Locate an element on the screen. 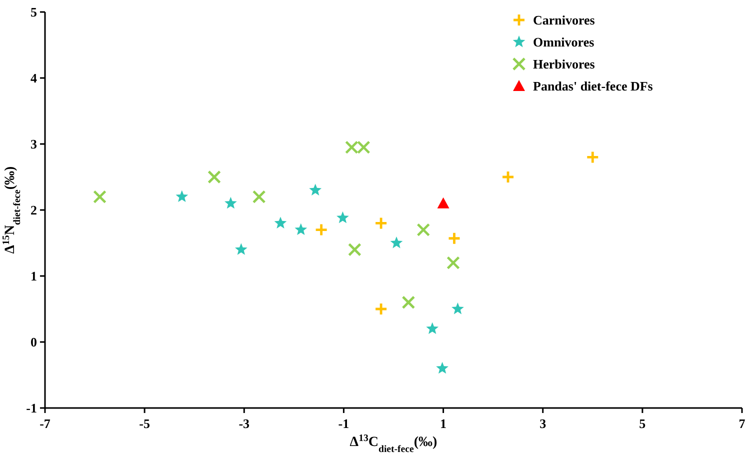 This screenshot has height=458, width=751. x-tick-label: -1 is located at coordinates (344, 423).